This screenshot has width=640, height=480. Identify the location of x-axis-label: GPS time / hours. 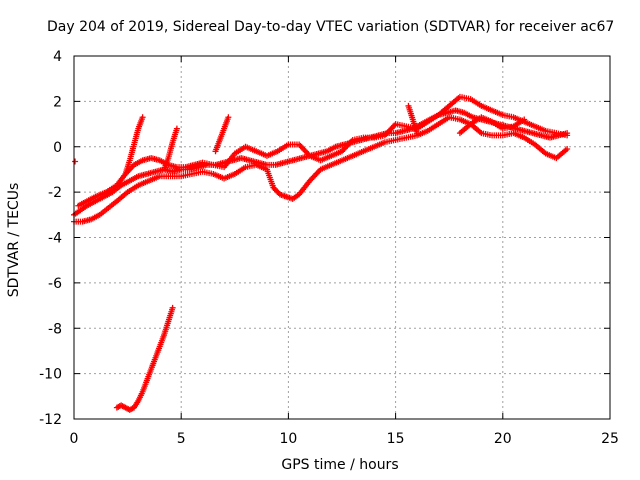
(340, 465).